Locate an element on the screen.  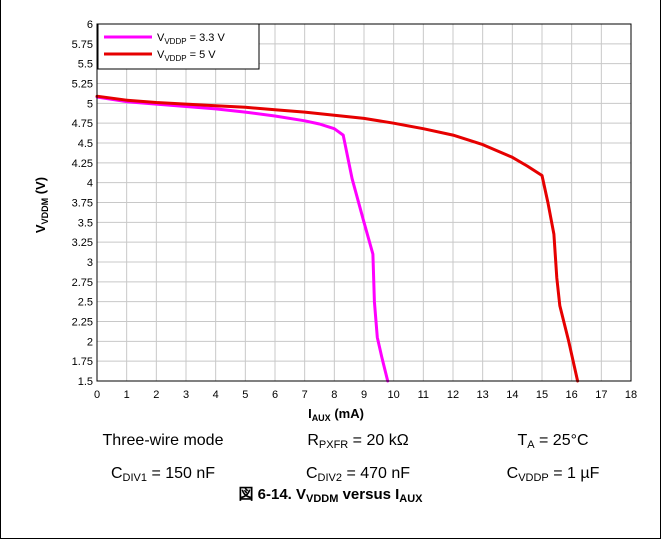
y-tick-label: 4.5 is located at coordinates (85, 144).